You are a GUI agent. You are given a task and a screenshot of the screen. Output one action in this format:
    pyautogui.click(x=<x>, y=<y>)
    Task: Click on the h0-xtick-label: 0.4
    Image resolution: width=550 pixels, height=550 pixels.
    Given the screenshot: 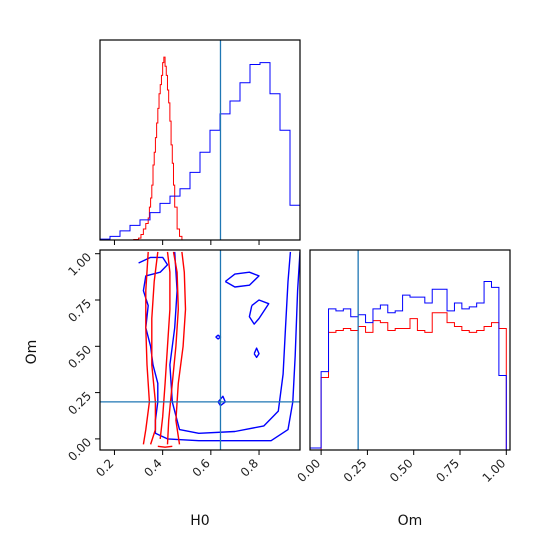 What is the action you would take?
    pyautogui.click(x=152, y=467)
    